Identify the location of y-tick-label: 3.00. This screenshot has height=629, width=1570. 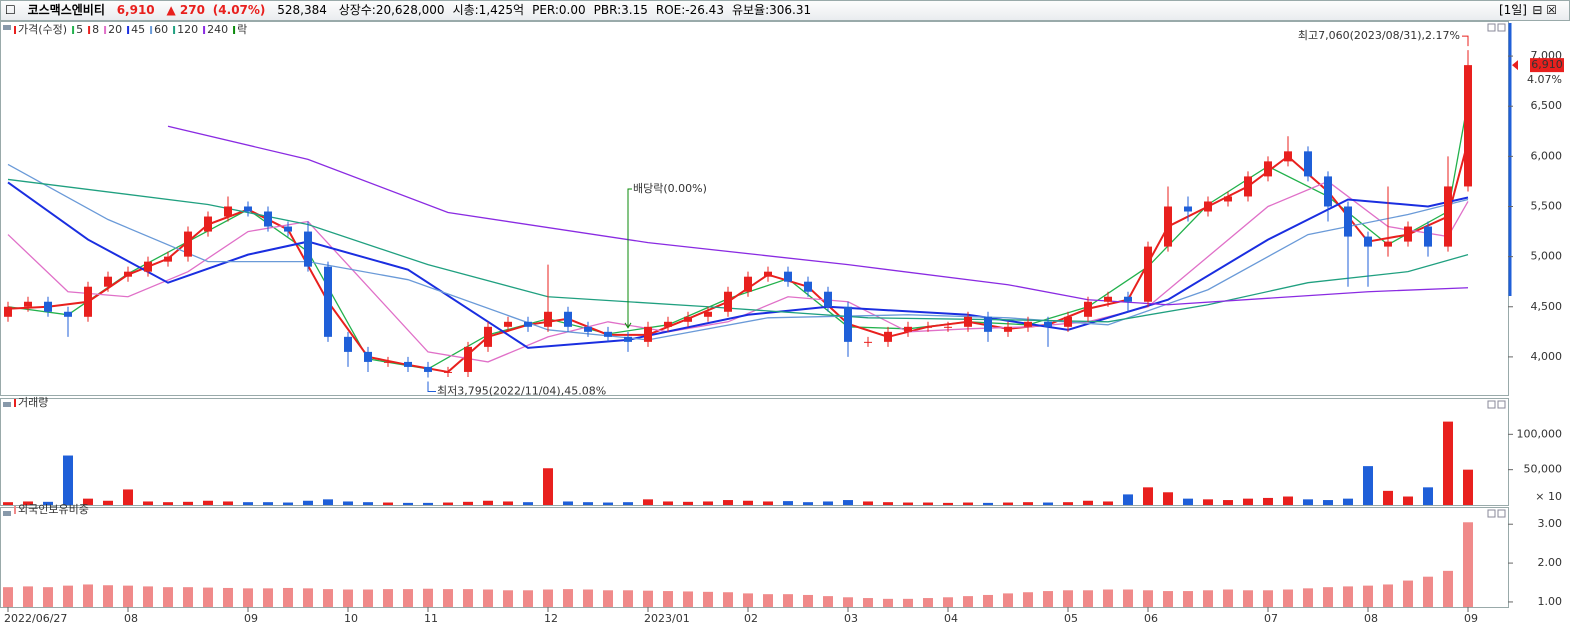
(1550, 523).